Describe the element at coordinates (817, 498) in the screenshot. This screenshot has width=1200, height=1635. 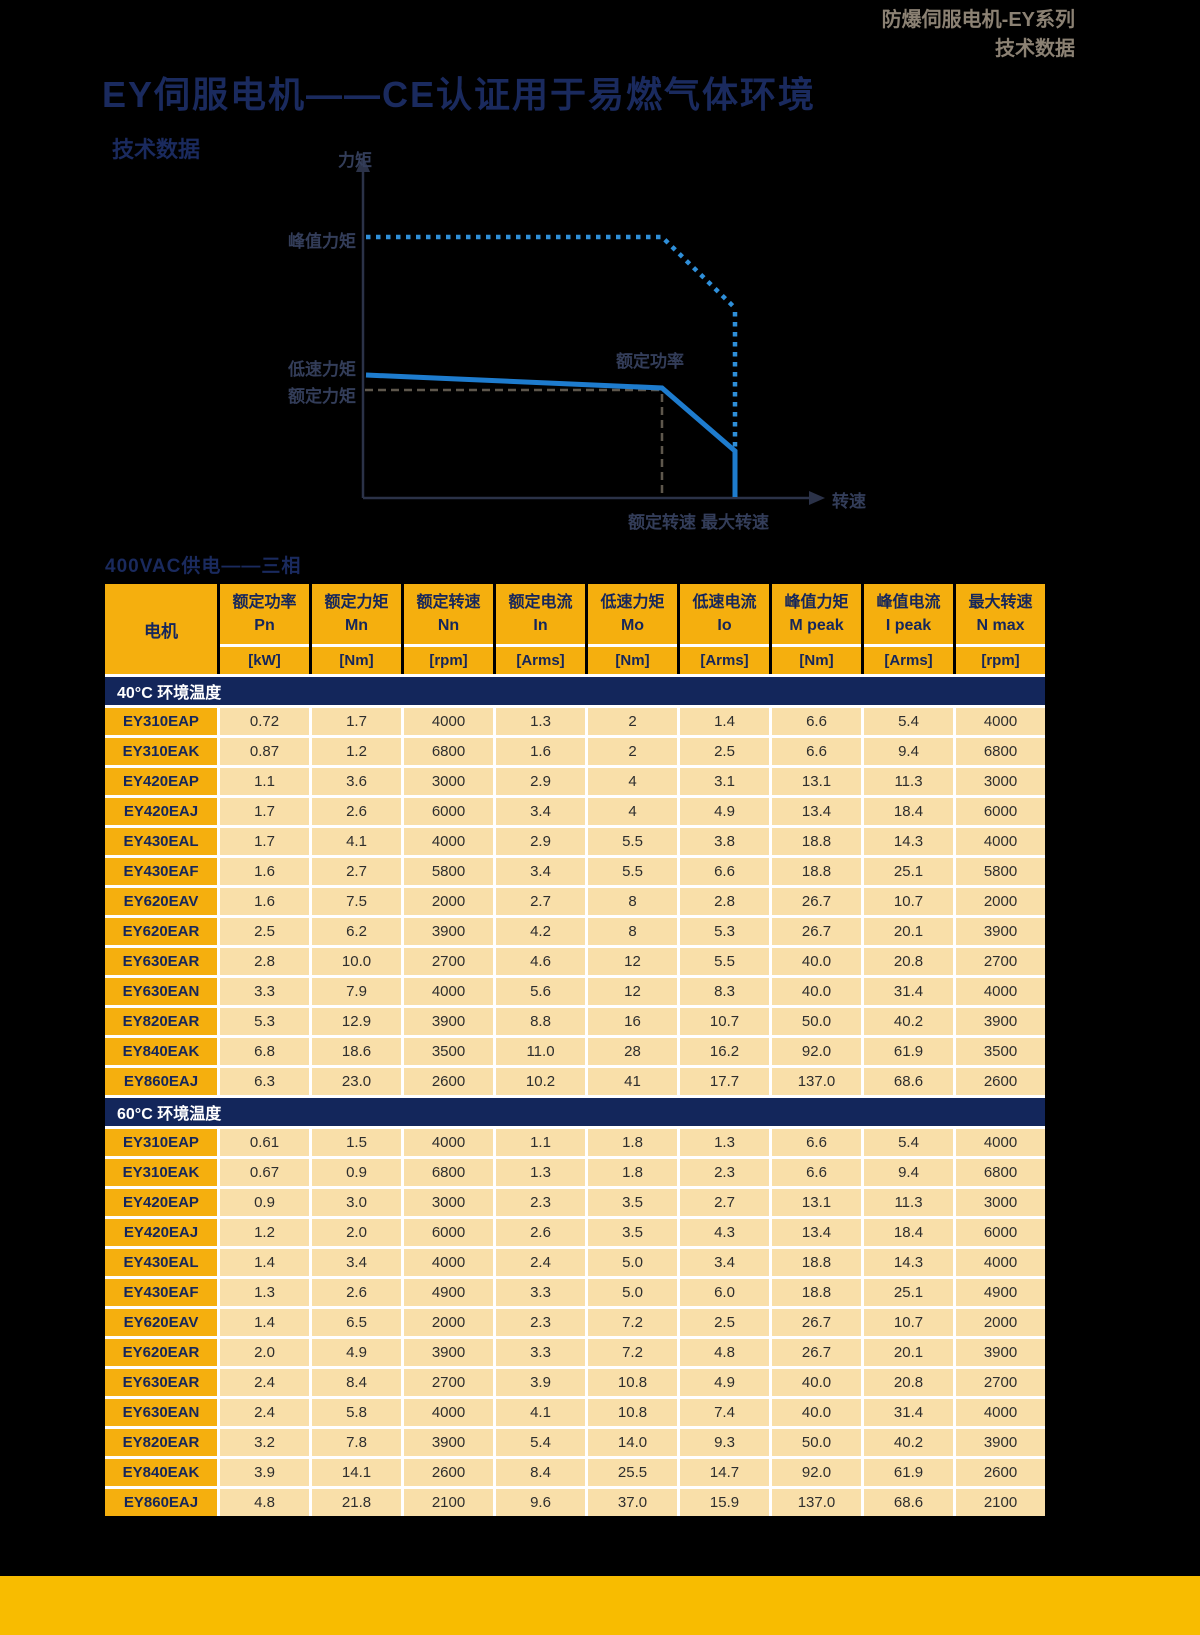
I see `x-axis-arrow-icon` at that location.